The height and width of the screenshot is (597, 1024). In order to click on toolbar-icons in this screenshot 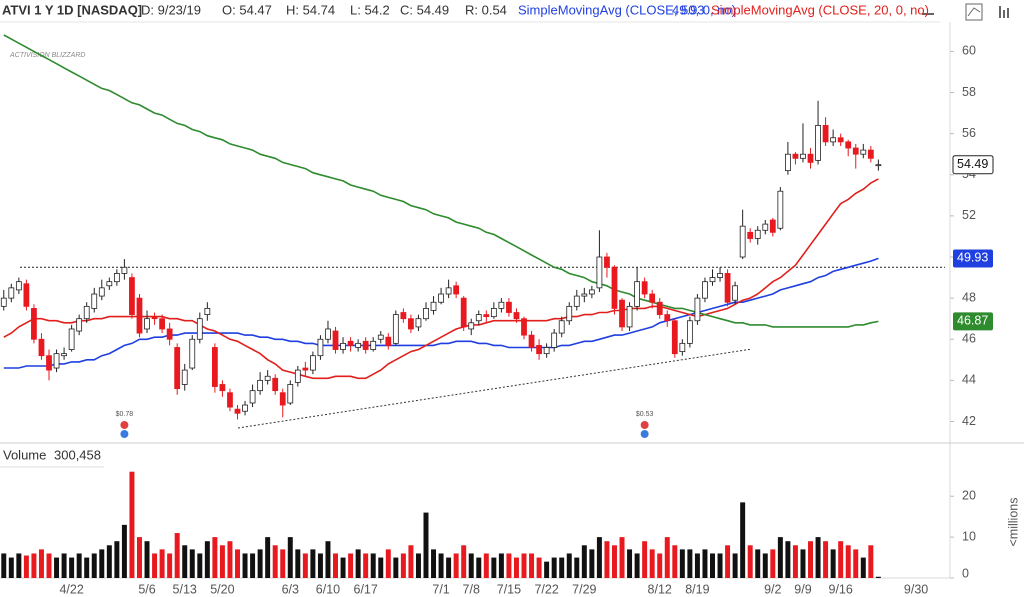, I will do `click(965, 12)`.